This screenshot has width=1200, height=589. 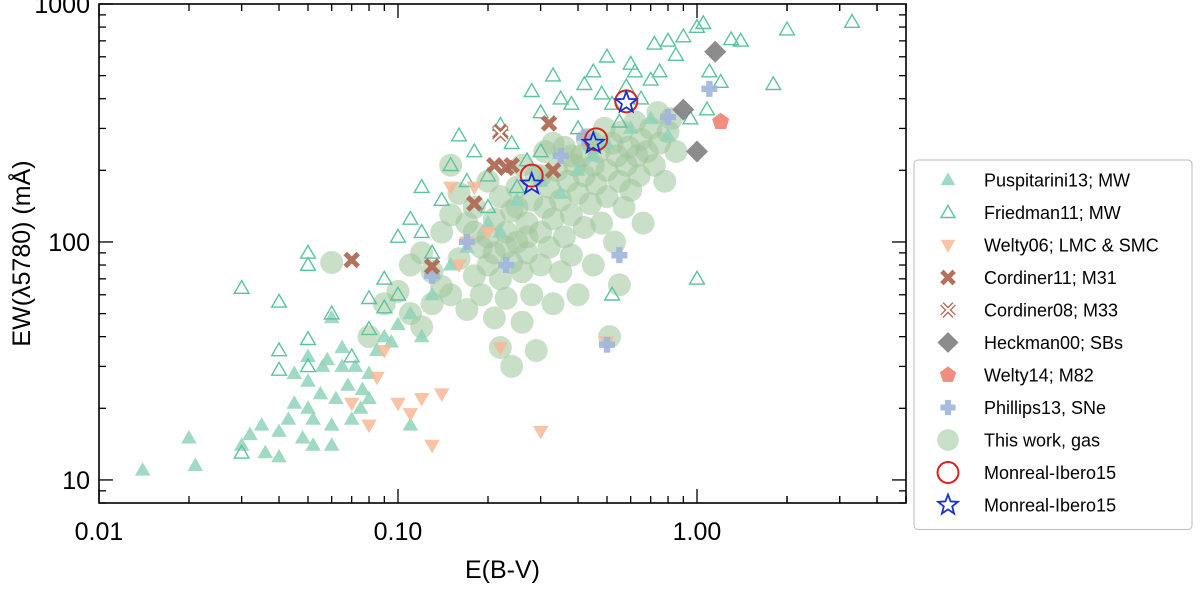 What do you see at coordinates (1029, 311) in the screenshot?
I see `legend-entry: Cordiner08; M33` at bounding box center [1029, 311].